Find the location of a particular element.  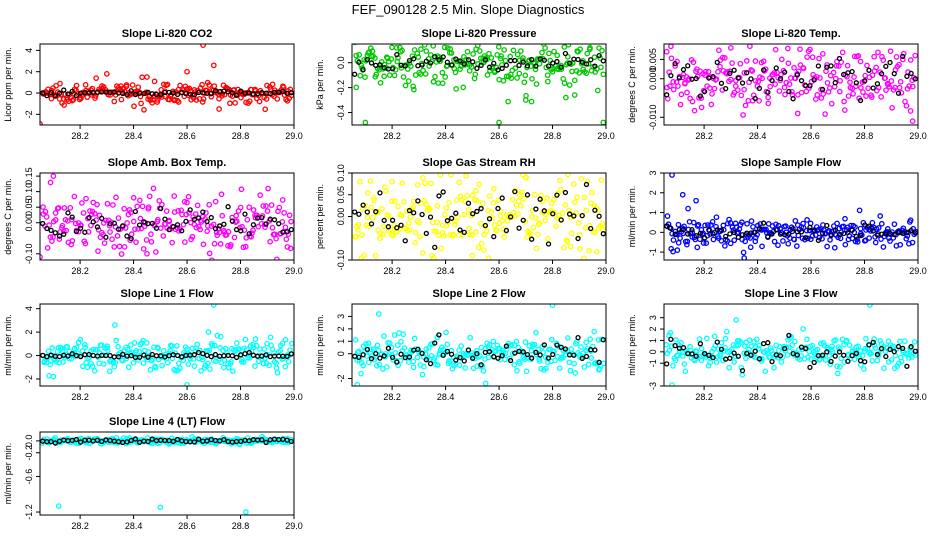

x-tick-label: 28.6 is located at coordinates (499, 136).